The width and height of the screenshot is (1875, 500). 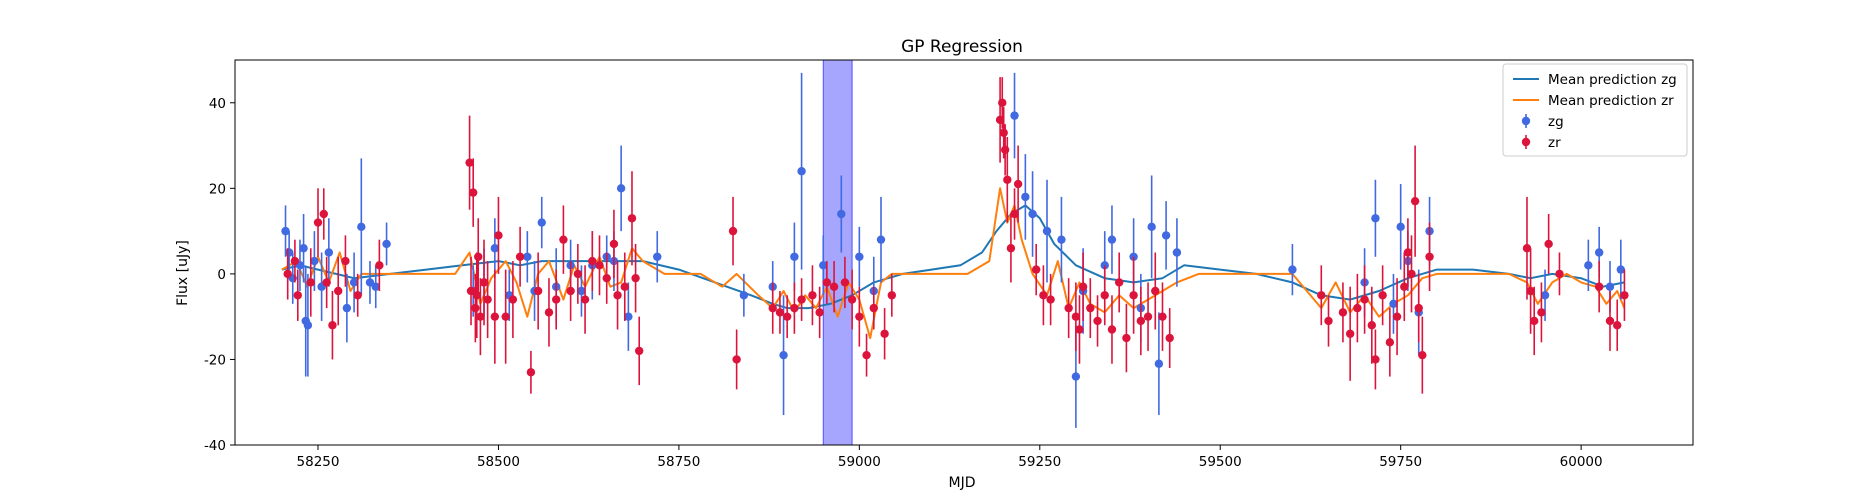 What do you see at coordinates (1554, 143) in the screenshot?
I see `legend-label: zr` at bounding box center [1554, 143].